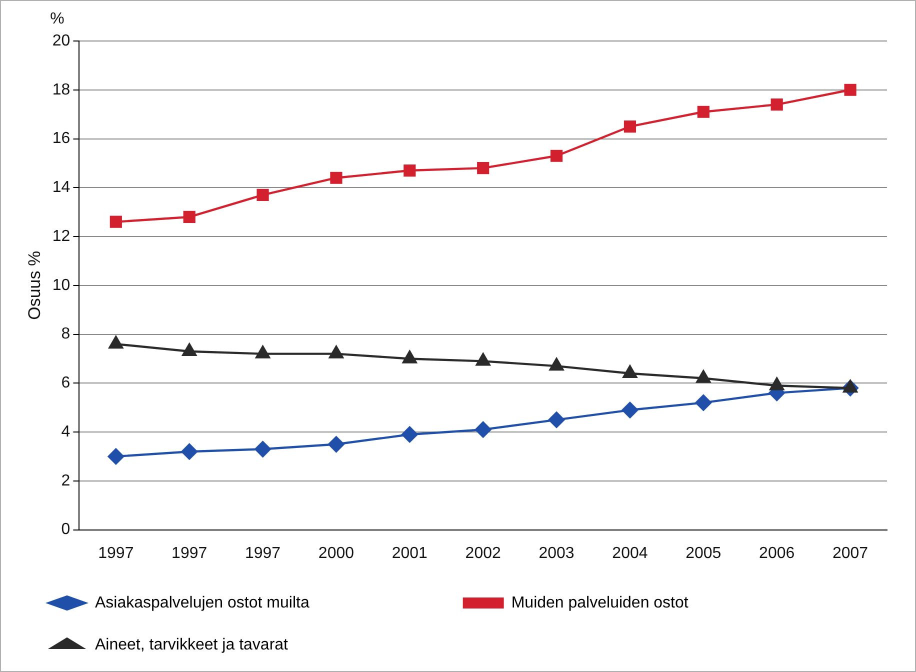 The height and width of the screenshot is (672, 916). Describe the element at coordinates (777, 553) in the screenshot. I see `x-tick-label: 2006` at that location.